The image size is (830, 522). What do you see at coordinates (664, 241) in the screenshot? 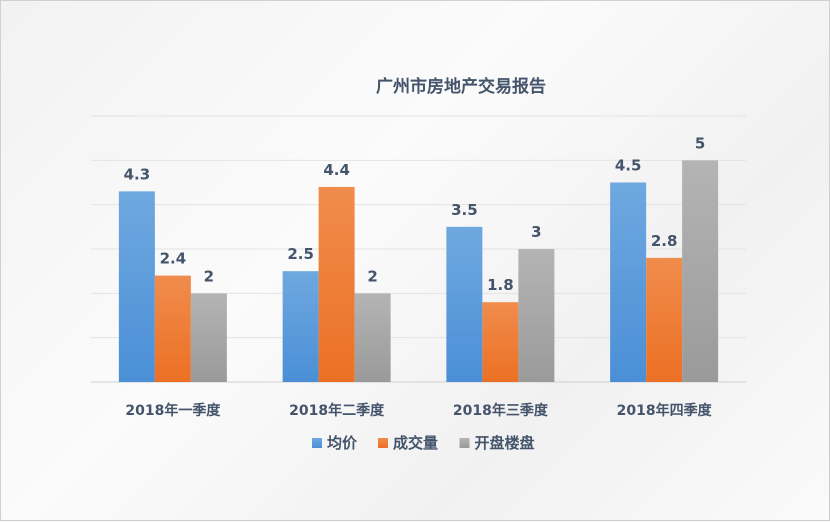
I see `data-label: 2.8` at bounding box center [664, 241].